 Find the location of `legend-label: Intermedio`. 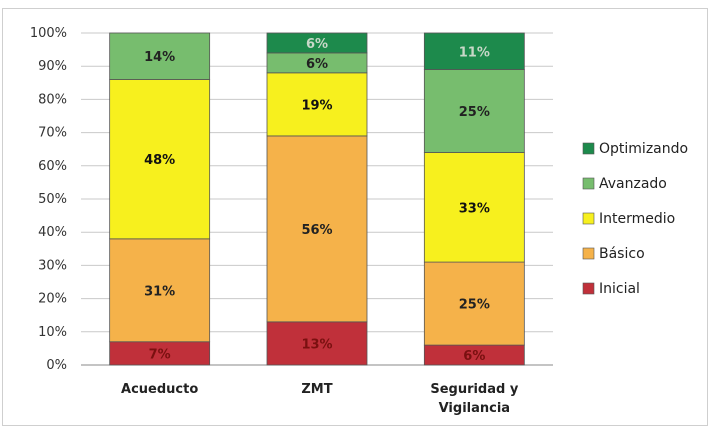

legend-label: Intermedio is located at coordinates (637, 219).